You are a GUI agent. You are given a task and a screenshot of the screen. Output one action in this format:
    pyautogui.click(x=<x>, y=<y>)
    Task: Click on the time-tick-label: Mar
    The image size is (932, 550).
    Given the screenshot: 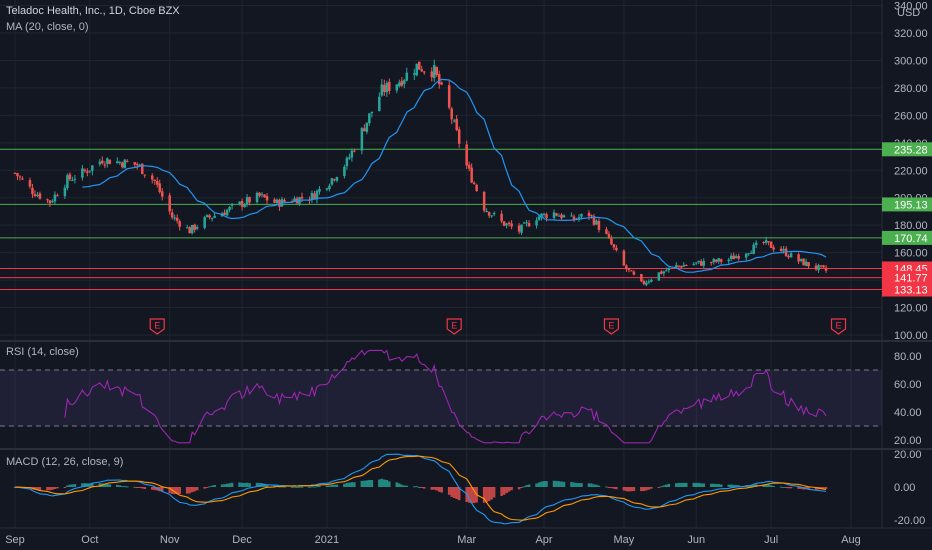 What is the action you would take?
    pyautogui.click(x=466, y=540)
    